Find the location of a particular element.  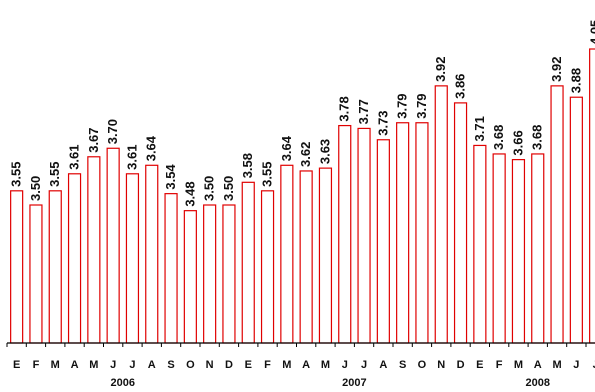

category-label-15: A is located at coordinates (306, 365).